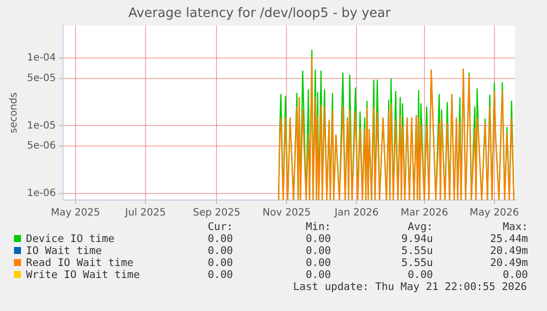 The height and width of the screenshot is (311, 547). I want to click on y-tick-label: 1e-05, so click(41, 126).